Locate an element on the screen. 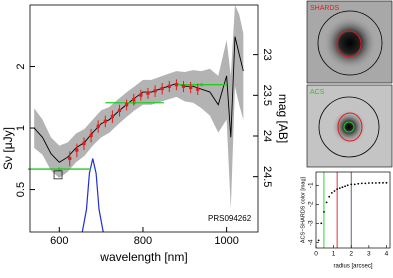 The image size is (393, 278). y-tick-label: -1 is located at coordinates (311, 185).